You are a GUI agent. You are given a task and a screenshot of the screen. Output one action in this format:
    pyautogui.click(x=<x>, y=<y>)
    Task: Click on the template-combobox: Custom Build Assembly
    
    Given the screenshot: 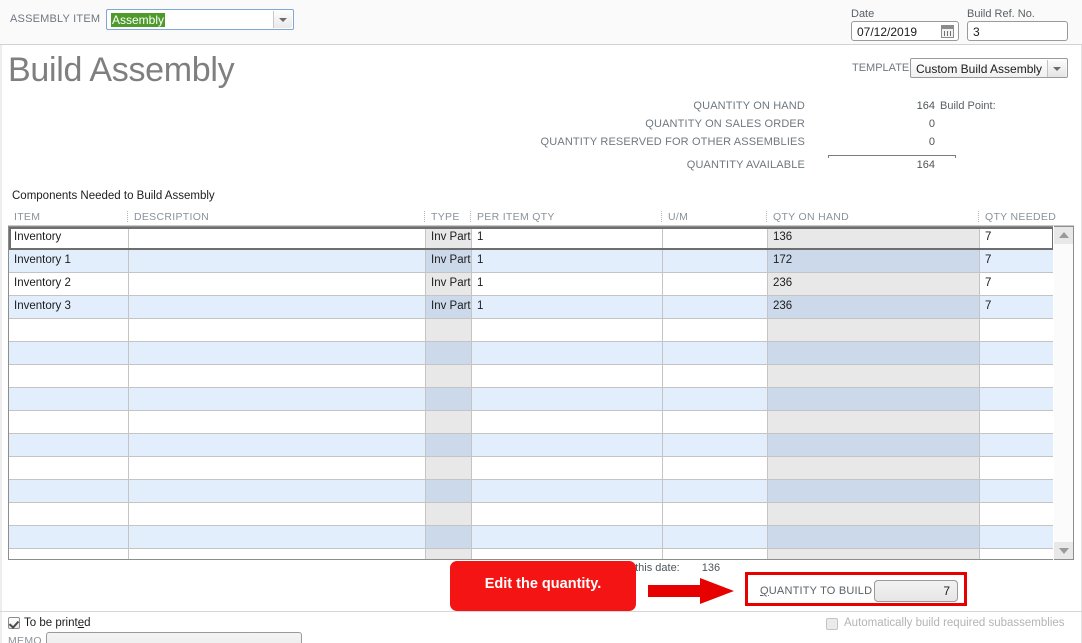 What is the action you would take?
    pyautogui.click(x=989, y=68)
    